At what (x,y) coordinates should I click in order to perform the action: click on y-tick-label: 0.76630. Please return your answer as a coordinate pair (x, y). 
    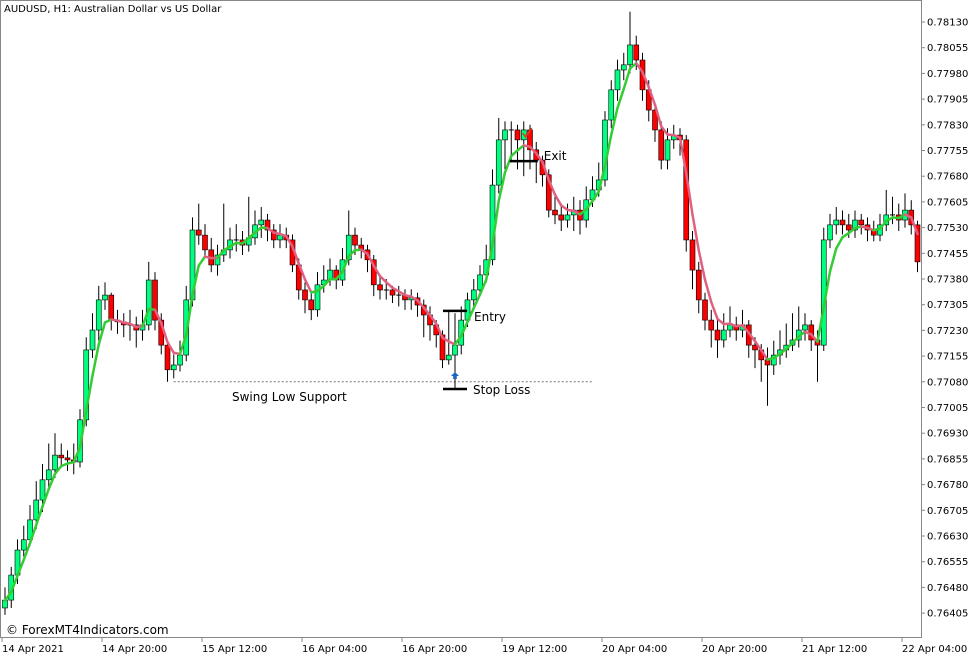
    Looking at the image, I should click on (947, 537).